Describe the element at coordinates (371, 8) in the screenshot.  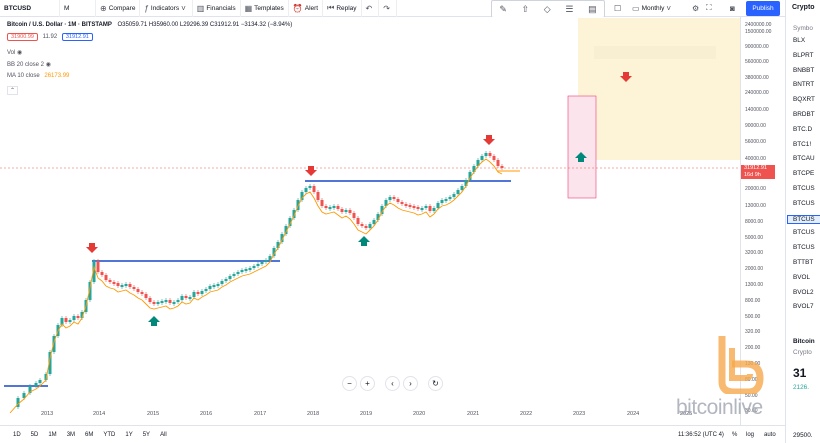
I see `undo-button: ↶` at that location.